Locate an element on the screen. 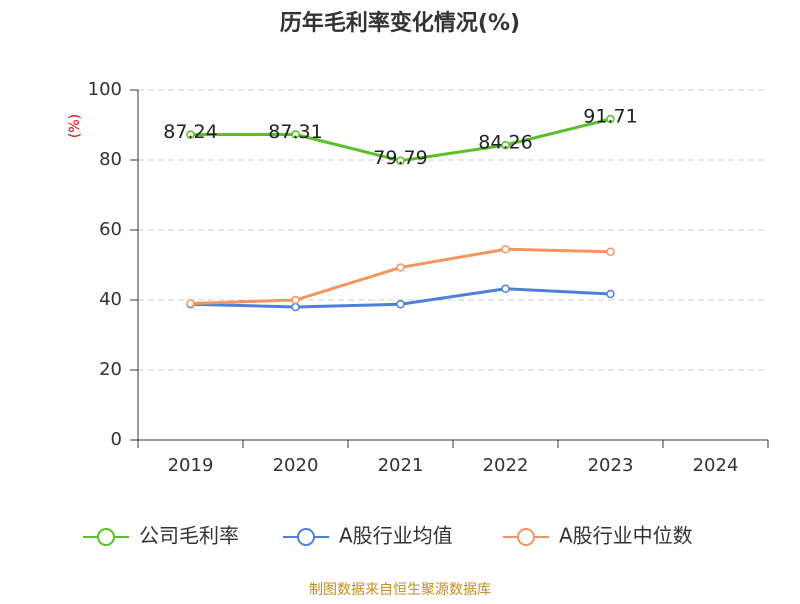  x-tick-label: 2022 is located at coordinates (506, 465).